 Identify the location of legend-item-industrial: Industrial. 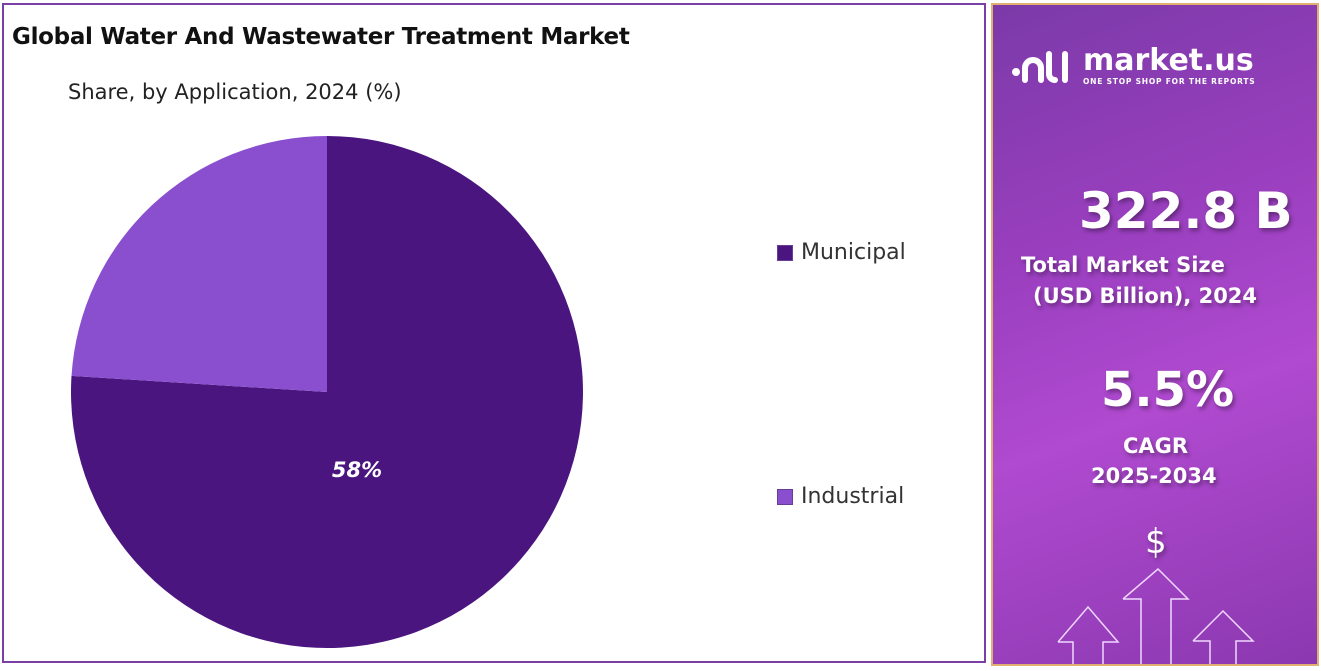
(840, 497).